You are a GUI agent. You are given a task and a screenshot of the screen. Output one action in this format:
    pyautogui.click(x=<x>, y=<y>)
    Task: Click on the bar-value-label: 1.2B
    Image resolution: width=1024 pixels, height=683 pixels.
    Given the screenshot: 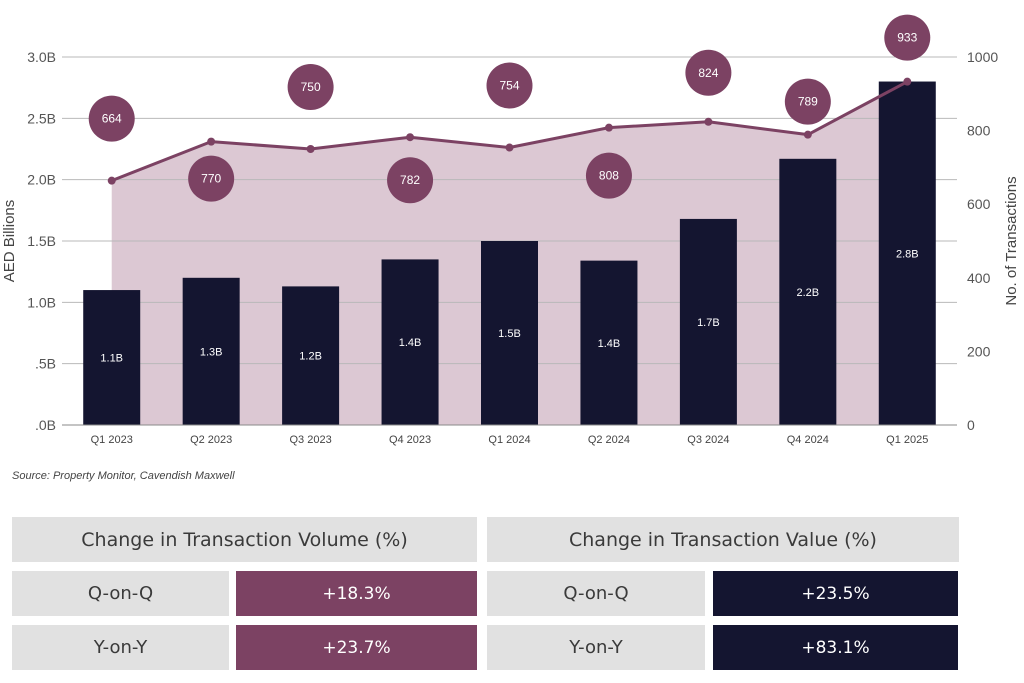 What is the action you would take?
    pyautogui.click(x=310, y=357)
    